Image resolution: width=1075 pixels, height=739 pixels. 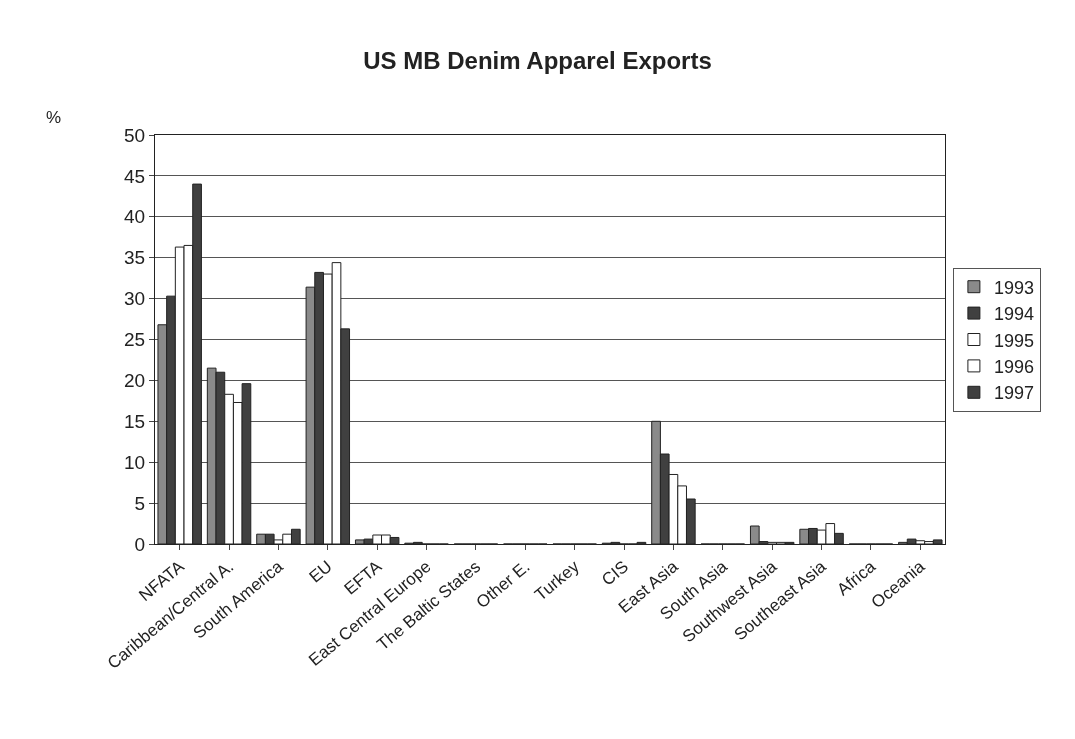 I want to click on y-tick-label: 30, so click(x=135, y=299).